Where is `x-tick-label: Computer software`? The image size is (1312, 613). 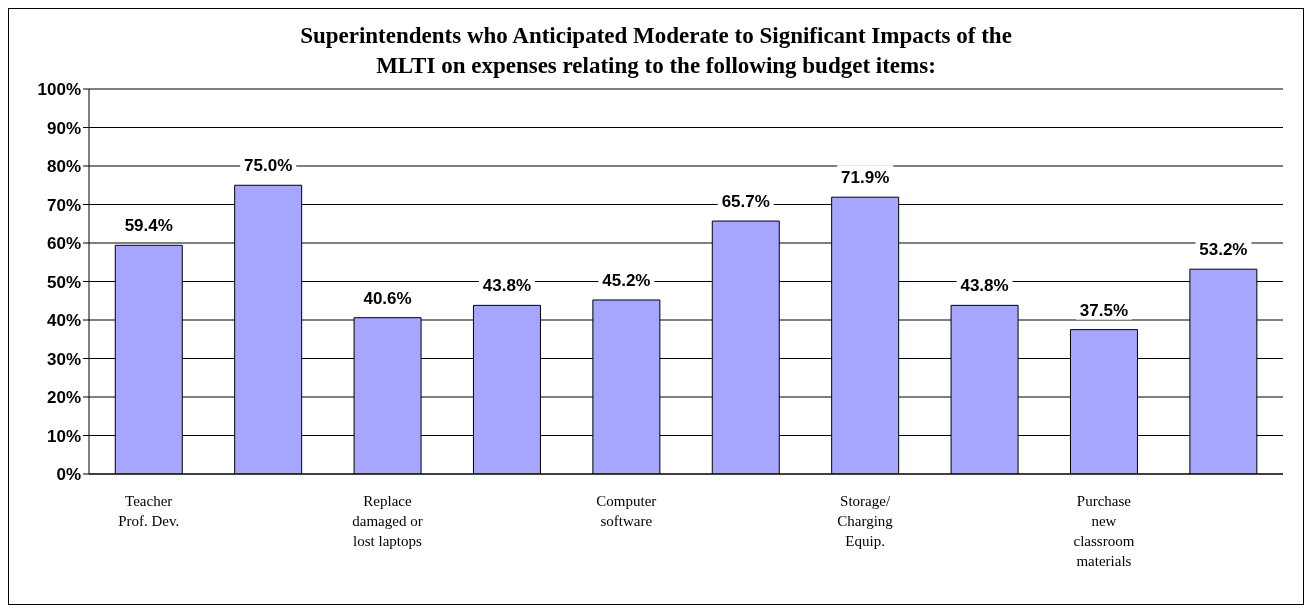
x-tick-label: Computer software is located at coordinates (626, 511).